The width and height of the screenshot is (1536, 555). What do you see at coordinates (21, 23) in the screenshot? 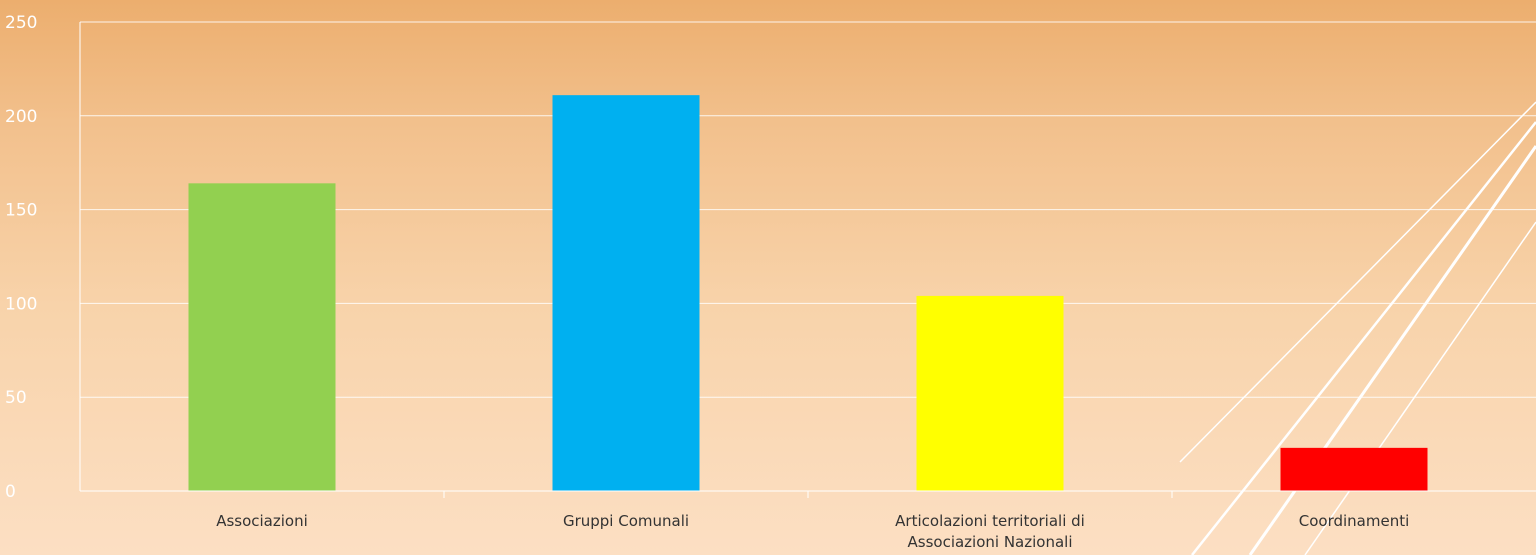
I see `y-tick-label: 250` at bounding box center [21, 23].